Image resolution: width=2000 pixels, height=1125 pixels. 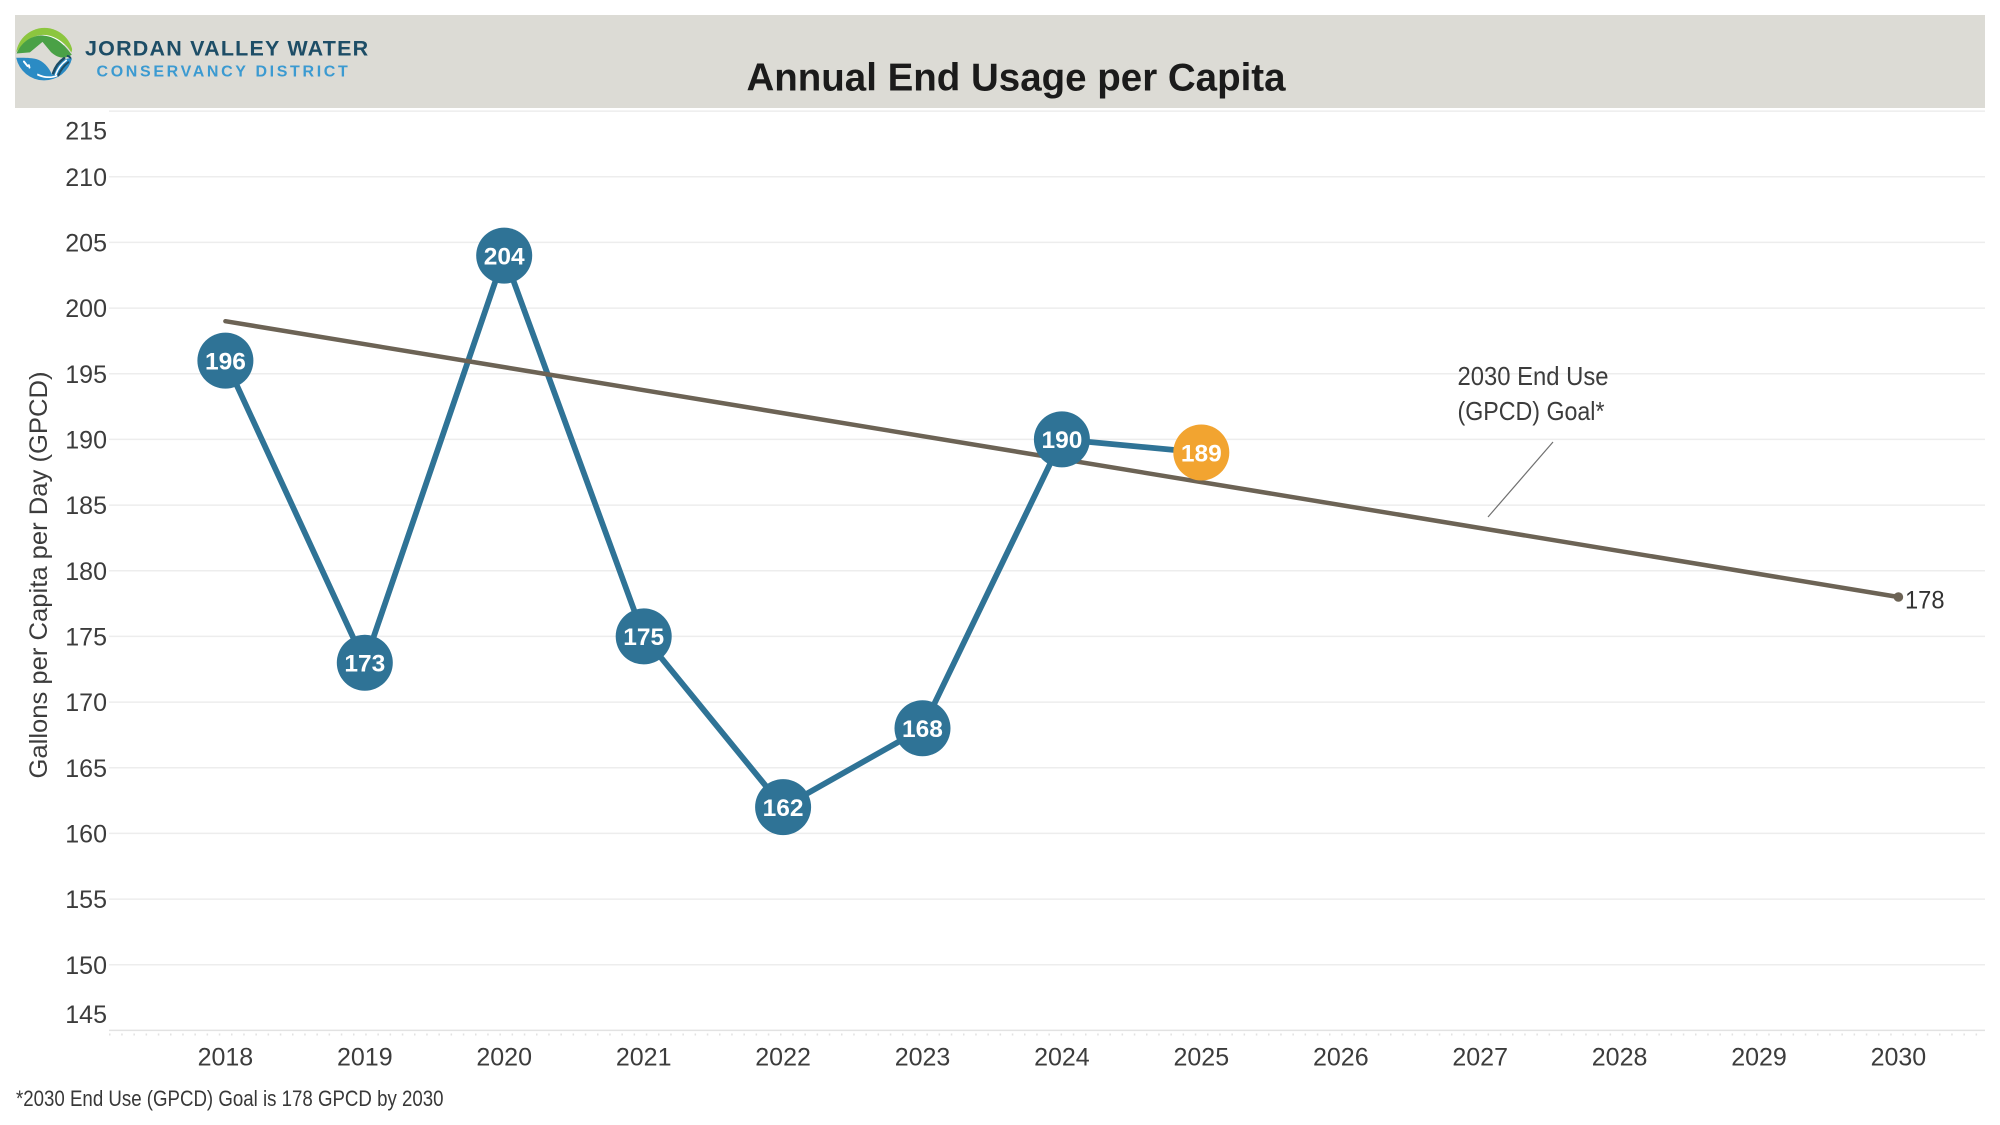 I want to click on svg-text:Gallons per Capita per Day (GP: Gallons per Capita per Day (GPCD), so click(x=39, y=575).